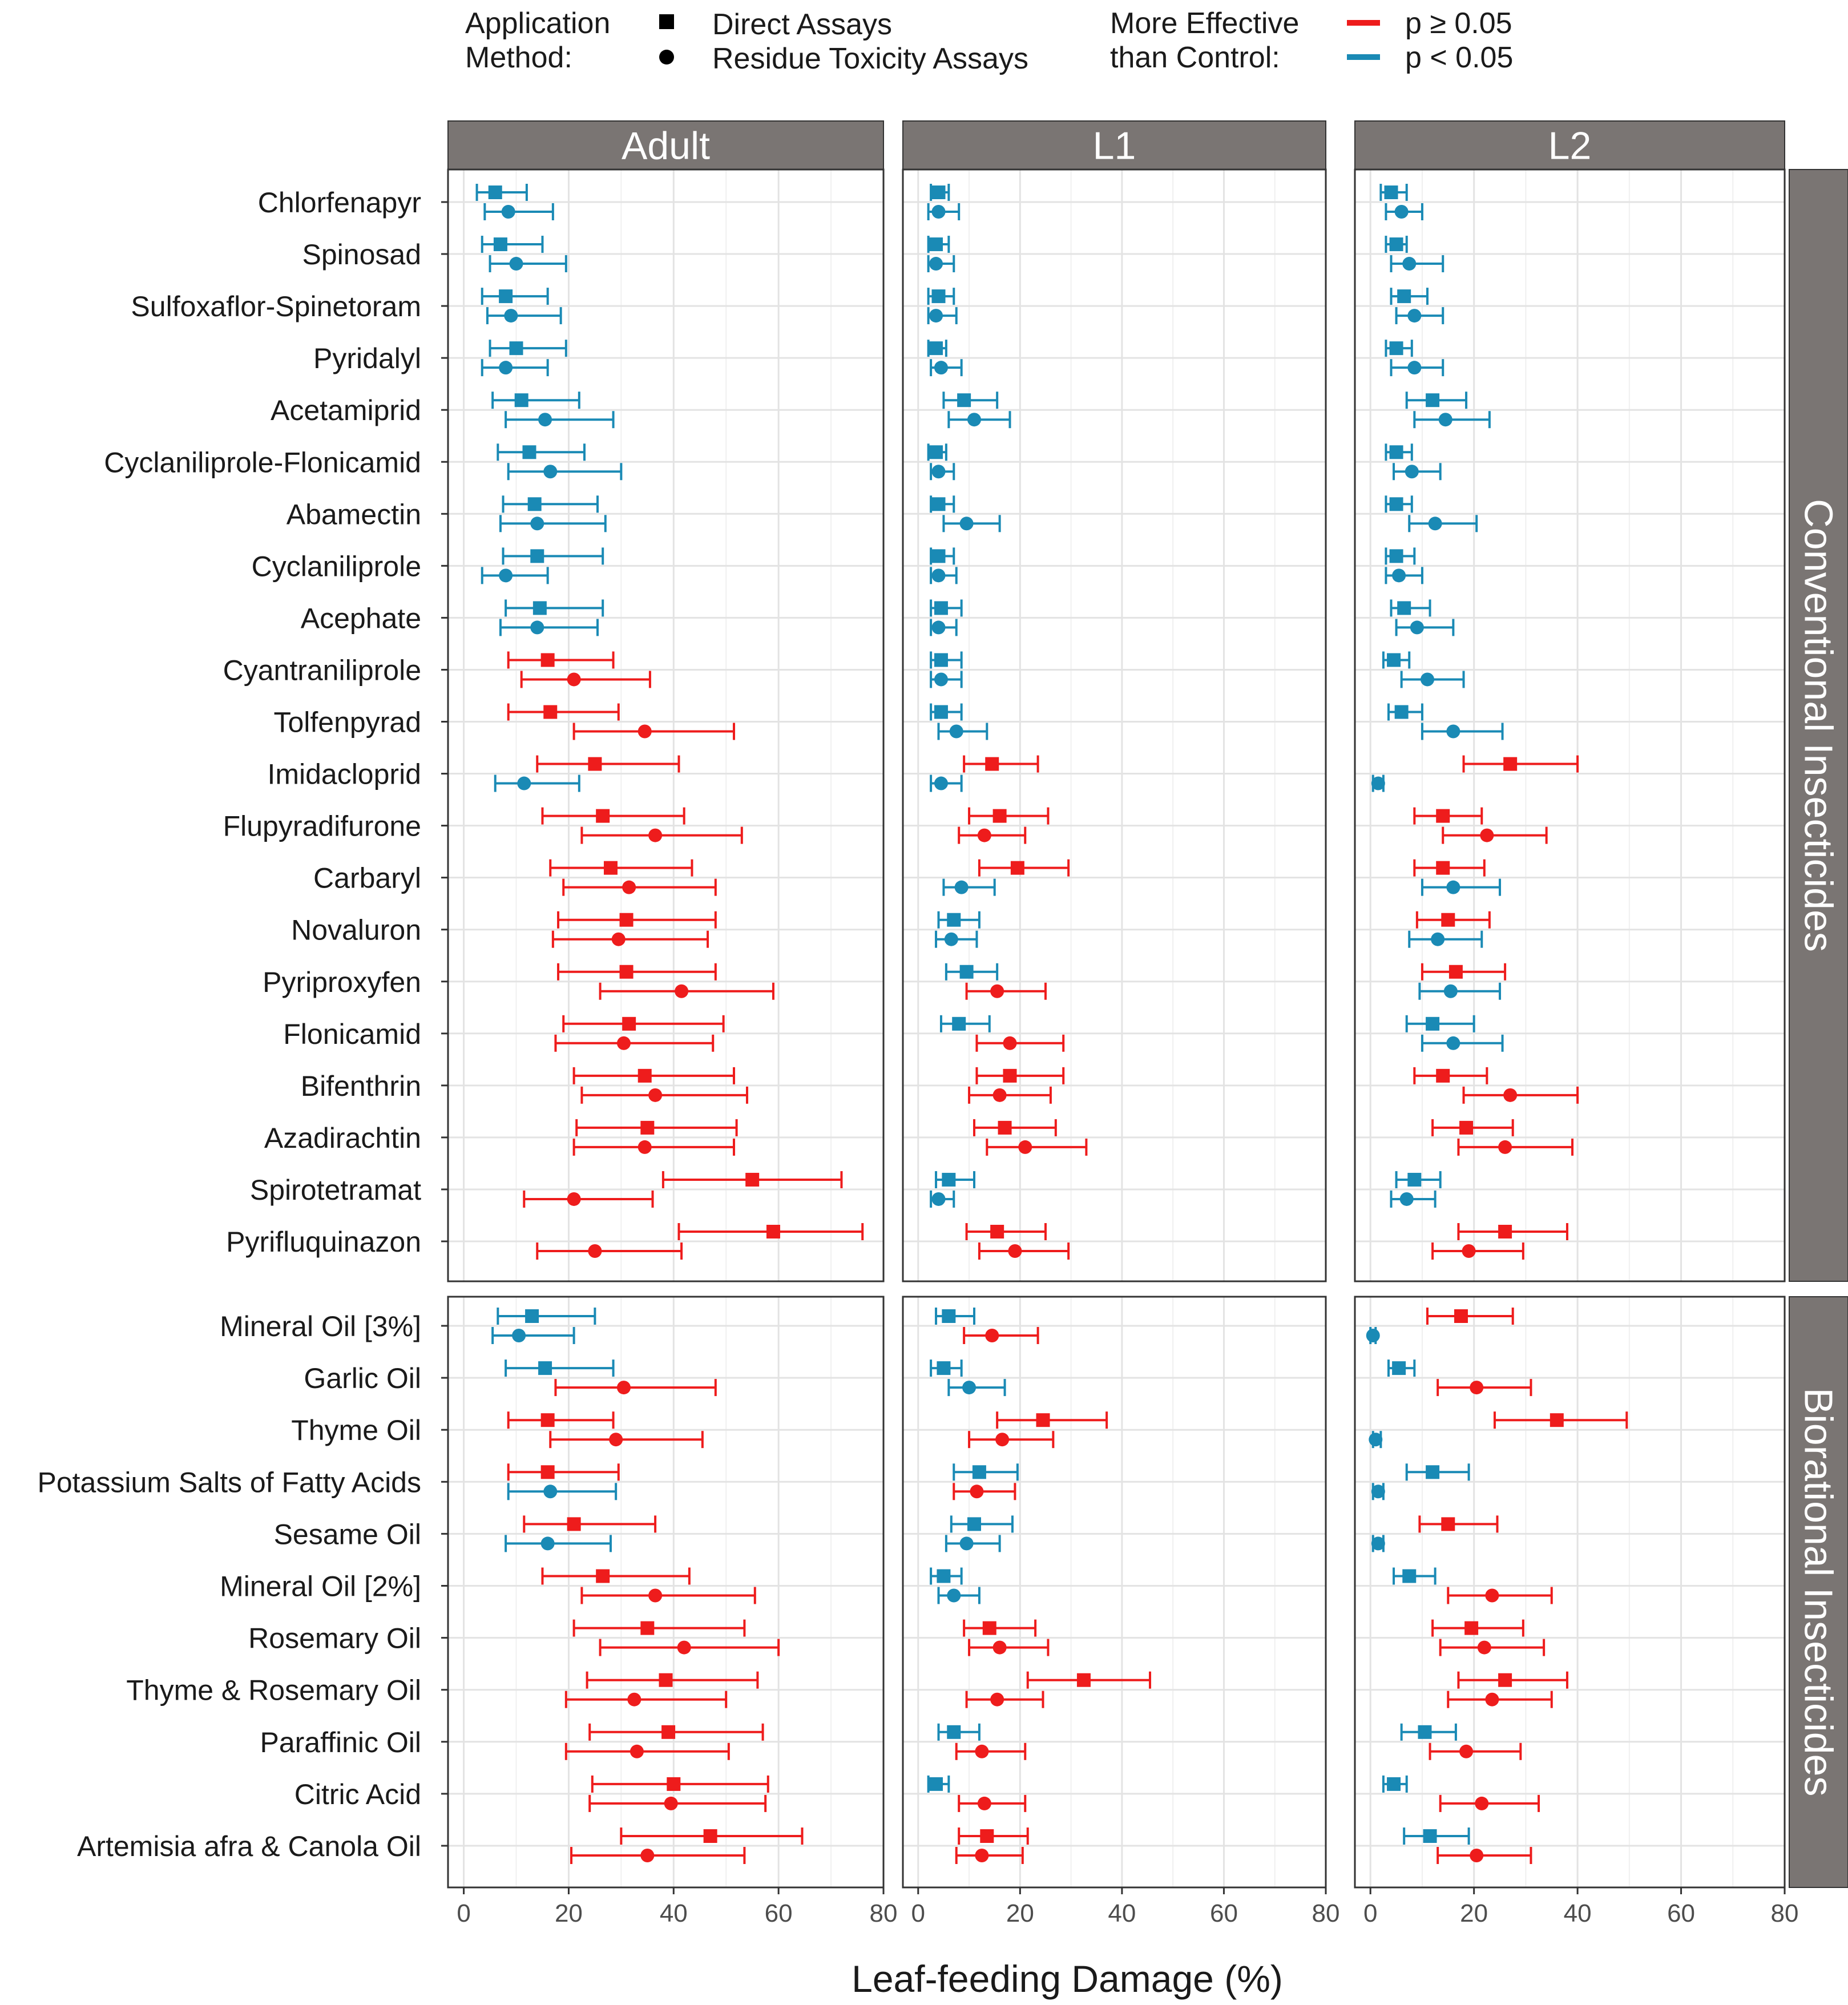  What do you see at coordinates (1396, 556) in the screenshot?
I see `point-cyclaniliprole-direct` at bounding box center [1396, 556].